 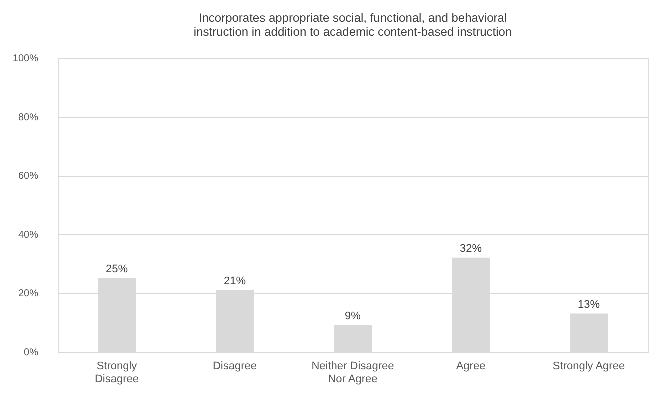 I want to click on data-label: 21%, so click(x=235, y=281).